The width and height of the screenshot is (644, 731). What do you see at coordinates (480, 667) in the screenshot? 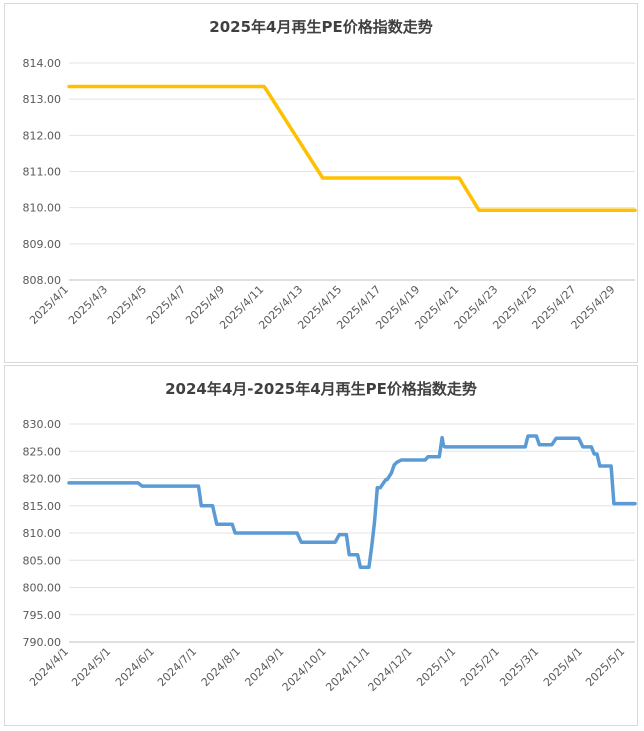
I see `x-tick-label-2-10: 2025/2/1` at bounding box center [480, 667].